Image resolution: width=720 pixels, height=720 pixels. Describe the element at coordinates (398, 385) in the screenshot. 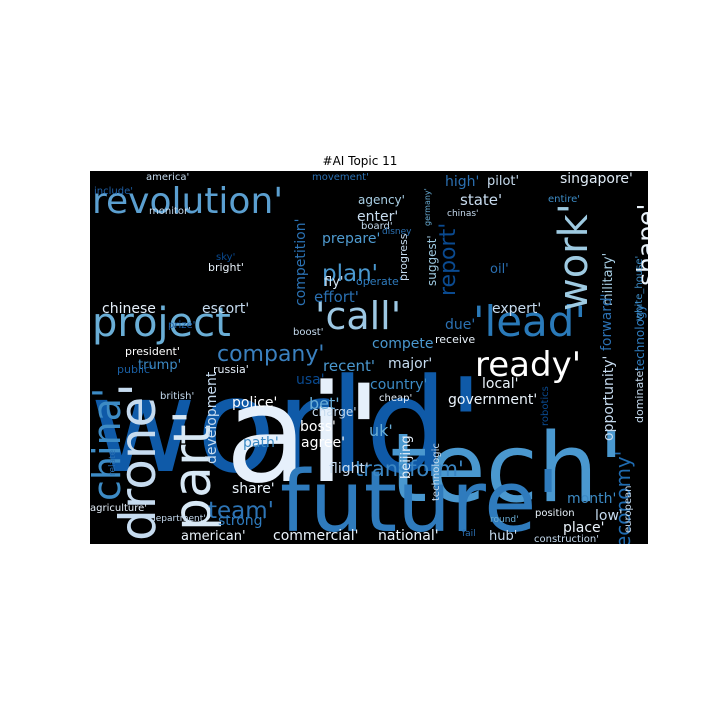

I see `word-48: country'` at that location.